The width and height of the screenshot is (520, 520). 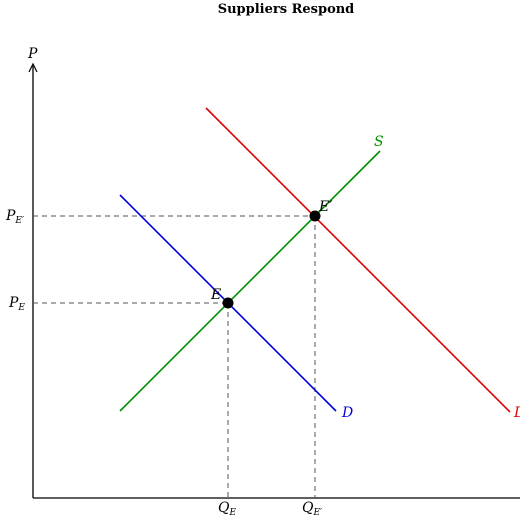 What do you see at coordinates (315, 216) in the screenshot?
I see `equilibrium-point-e-prime` at bounding box center [315, 216].